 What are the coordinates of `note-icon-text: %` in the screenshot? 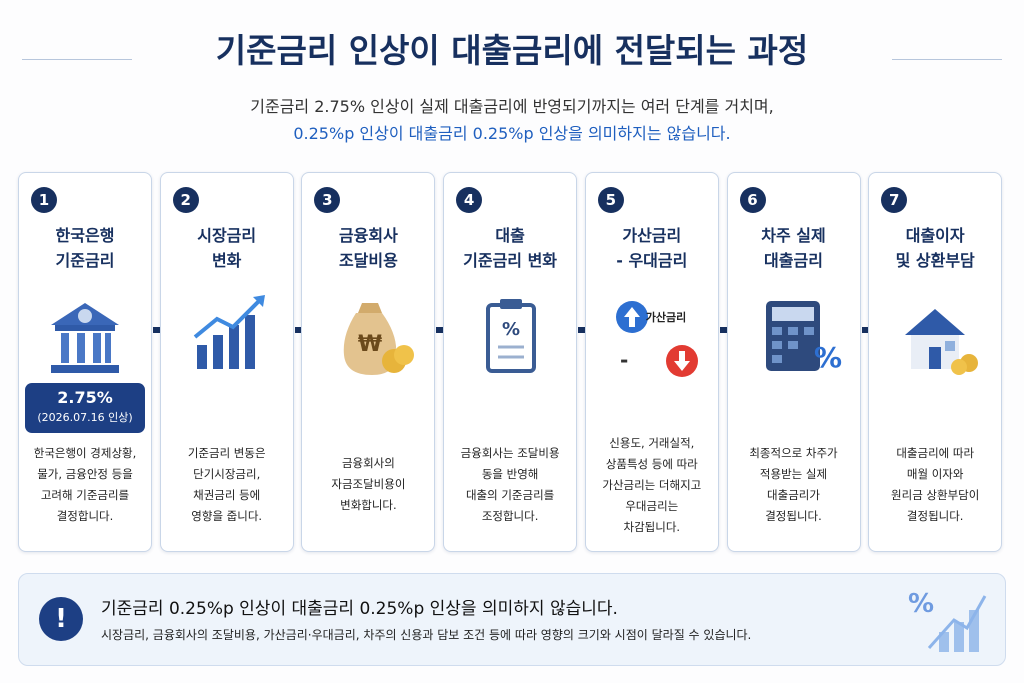 It's located at (921, 604).